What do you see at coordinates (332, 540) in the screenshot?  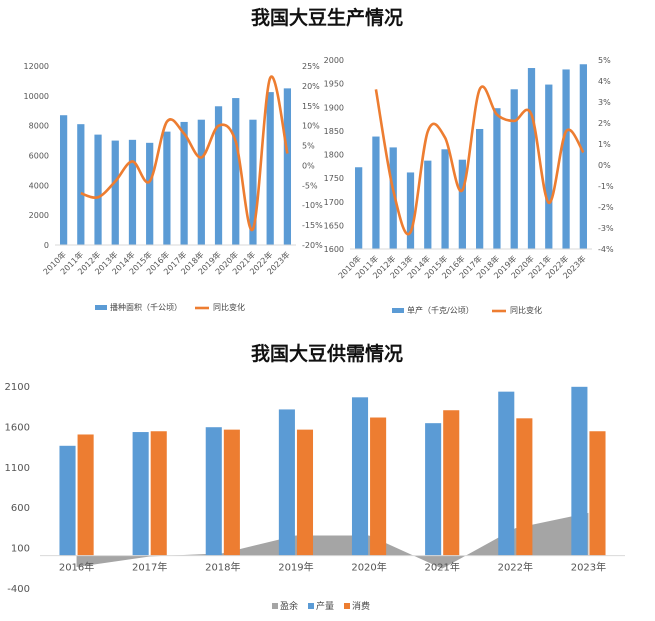 I see `surplus-area` at bounding box center [332, 540].